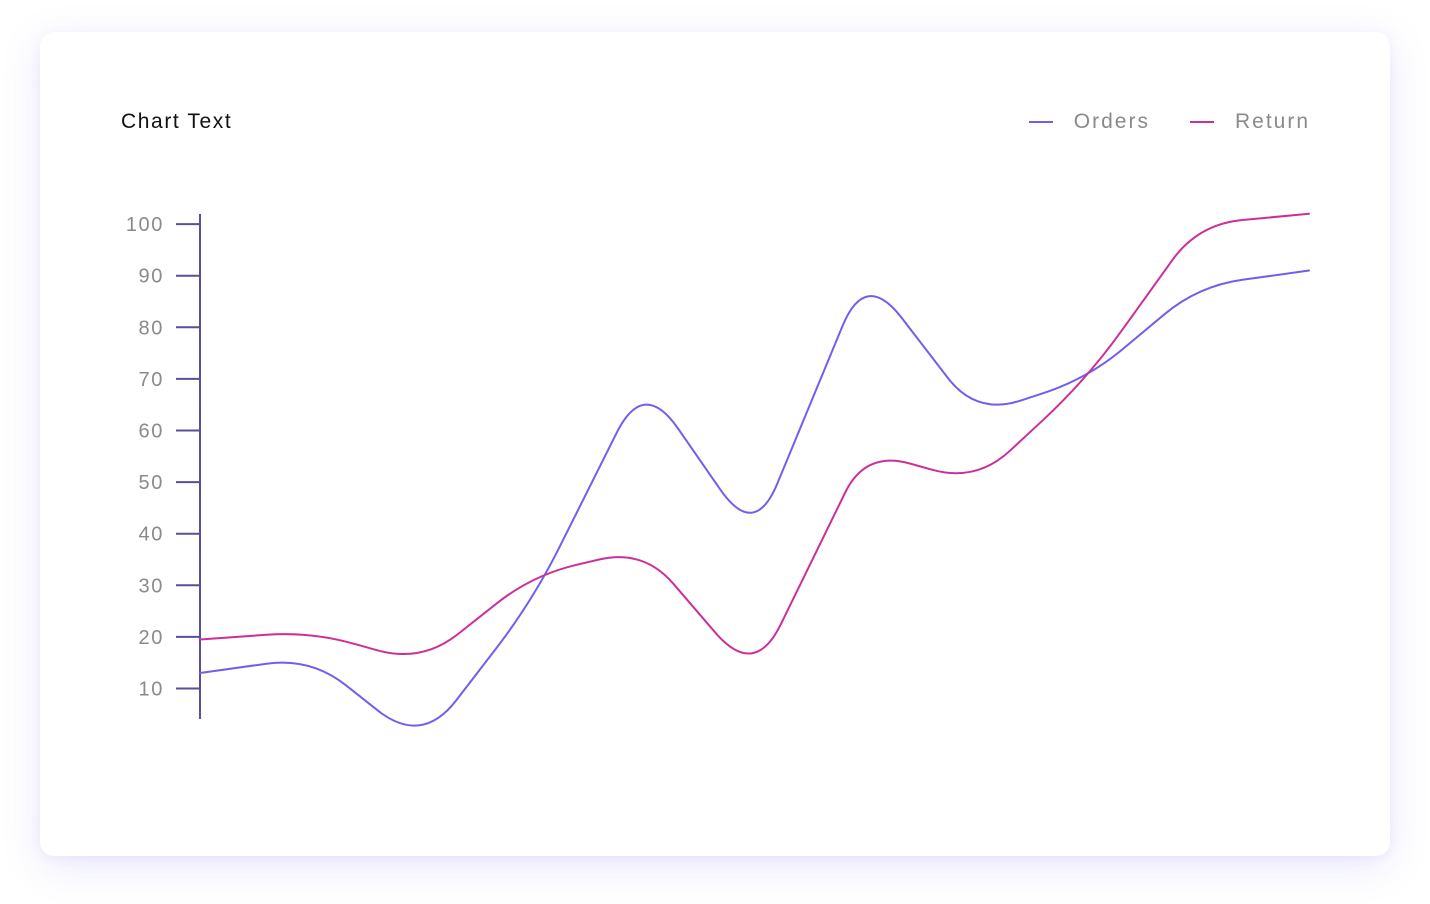 The width and height of the screenshot is (1430, 904). I want to click on legend-item-return: Return, so click(1249, 122).